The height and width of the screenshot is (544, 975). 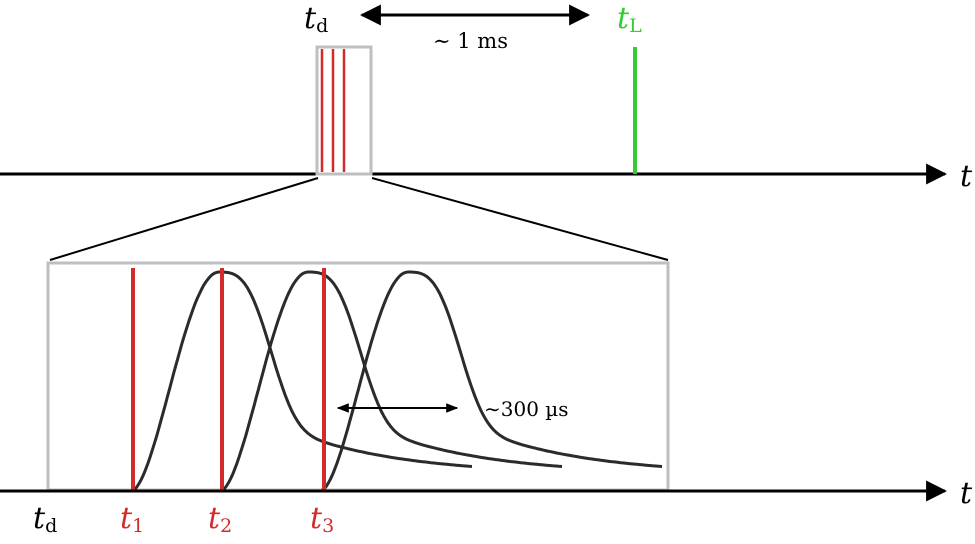 I want to click on zoom-line-left, so click(x=184, y=219).